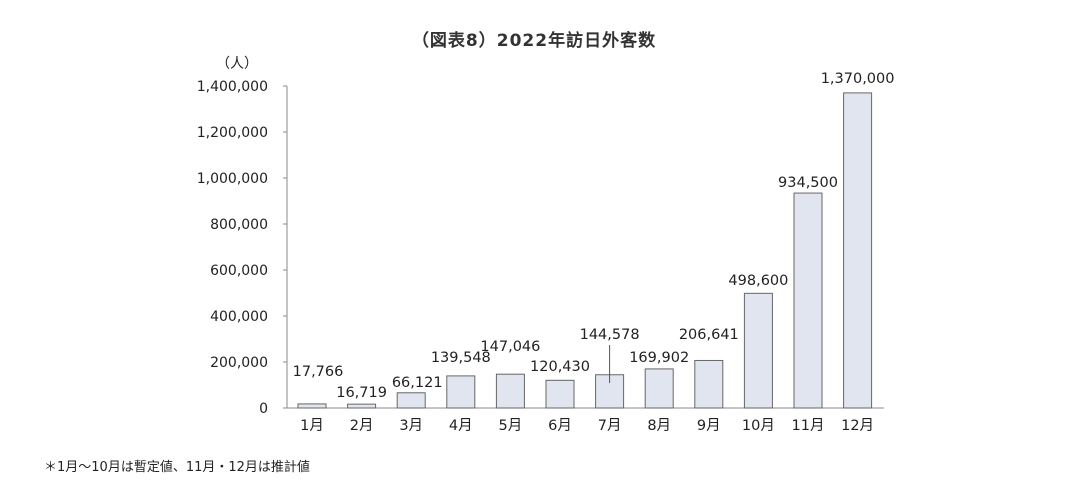  Describe the element at coordinates (857, 426) in the screenshot. I see `x-tick-label: 12月` at that location.